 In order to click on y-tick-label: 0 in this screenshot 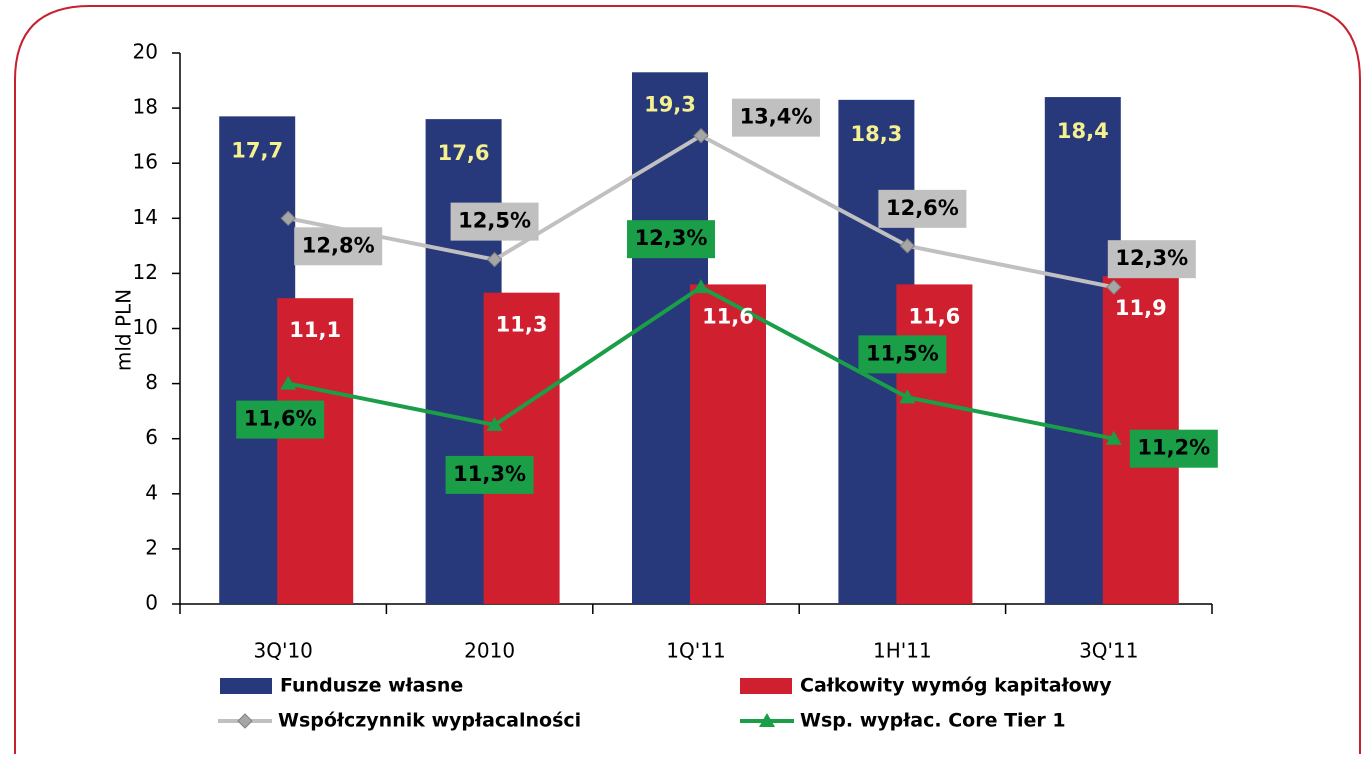, I will do `click(151, 603)`.